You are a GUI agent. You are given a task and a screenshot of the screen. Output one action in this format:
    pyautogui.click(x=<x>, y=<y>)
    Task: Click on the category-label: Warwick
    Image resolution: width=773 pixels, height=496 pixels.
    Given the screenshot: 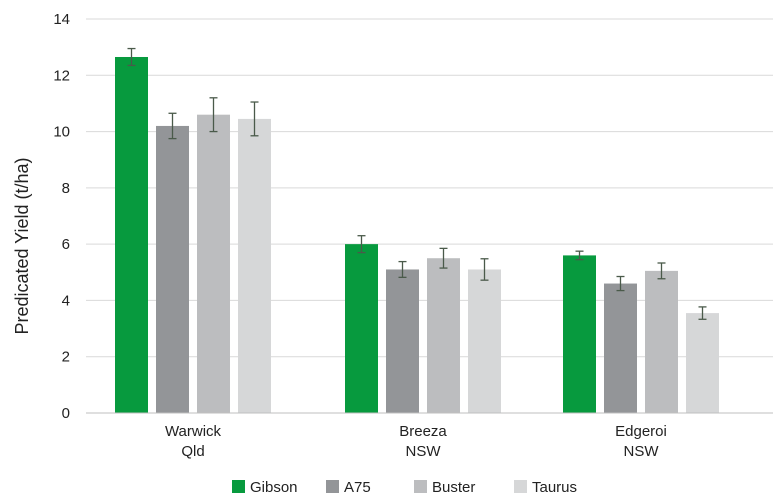 What is the action you would take?
    pyautogui.click(x=193, y=431)
    